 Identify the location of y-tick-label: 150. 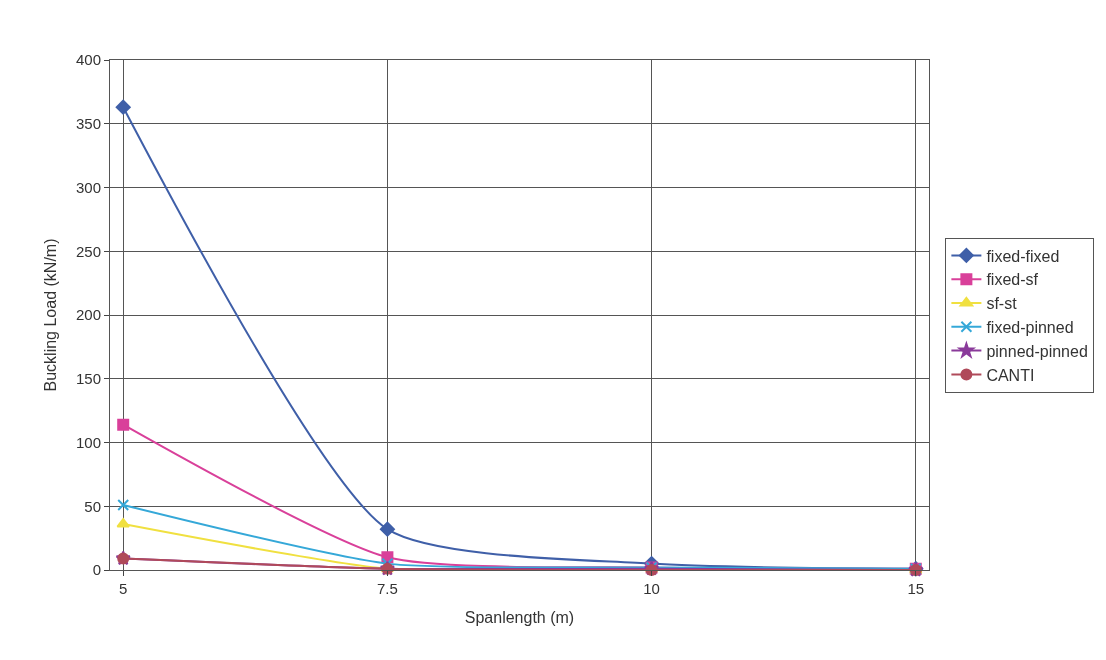
(88, 378).